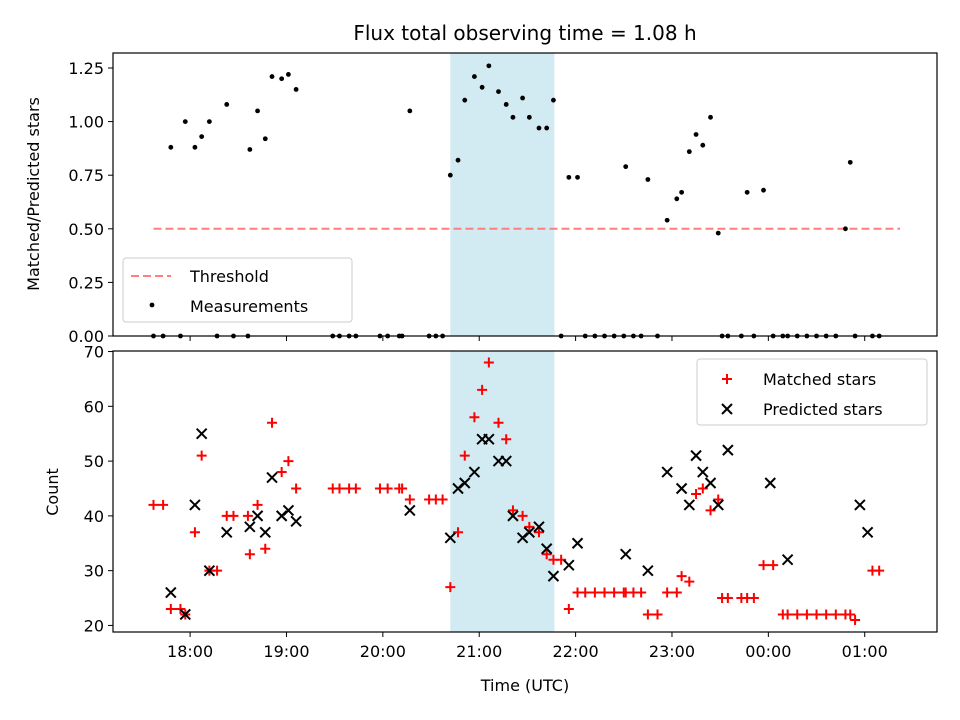 The height and width of the screenshot is (720, 960). Describe the element at coordinates (86, 68) in the screenshot. I see `y-tick-label: 1.25` at that location.